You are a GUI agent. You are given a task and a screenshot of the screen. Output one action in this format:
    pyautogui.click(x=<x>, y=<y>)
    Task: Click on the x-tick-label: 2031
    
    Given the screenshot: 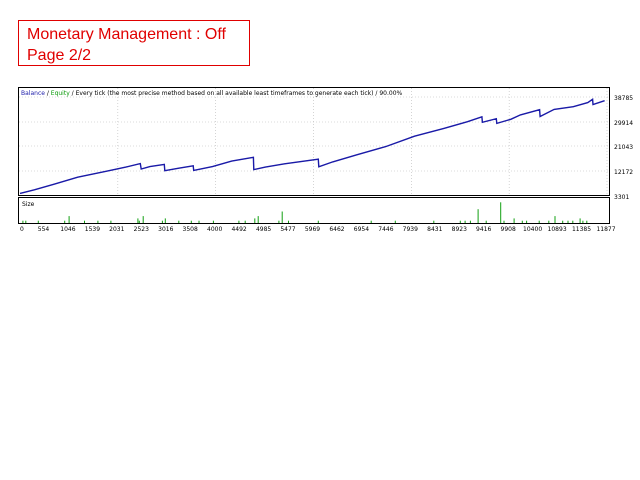 What is the action you would take?
    pyautogui.click(x=116, y=229)
    